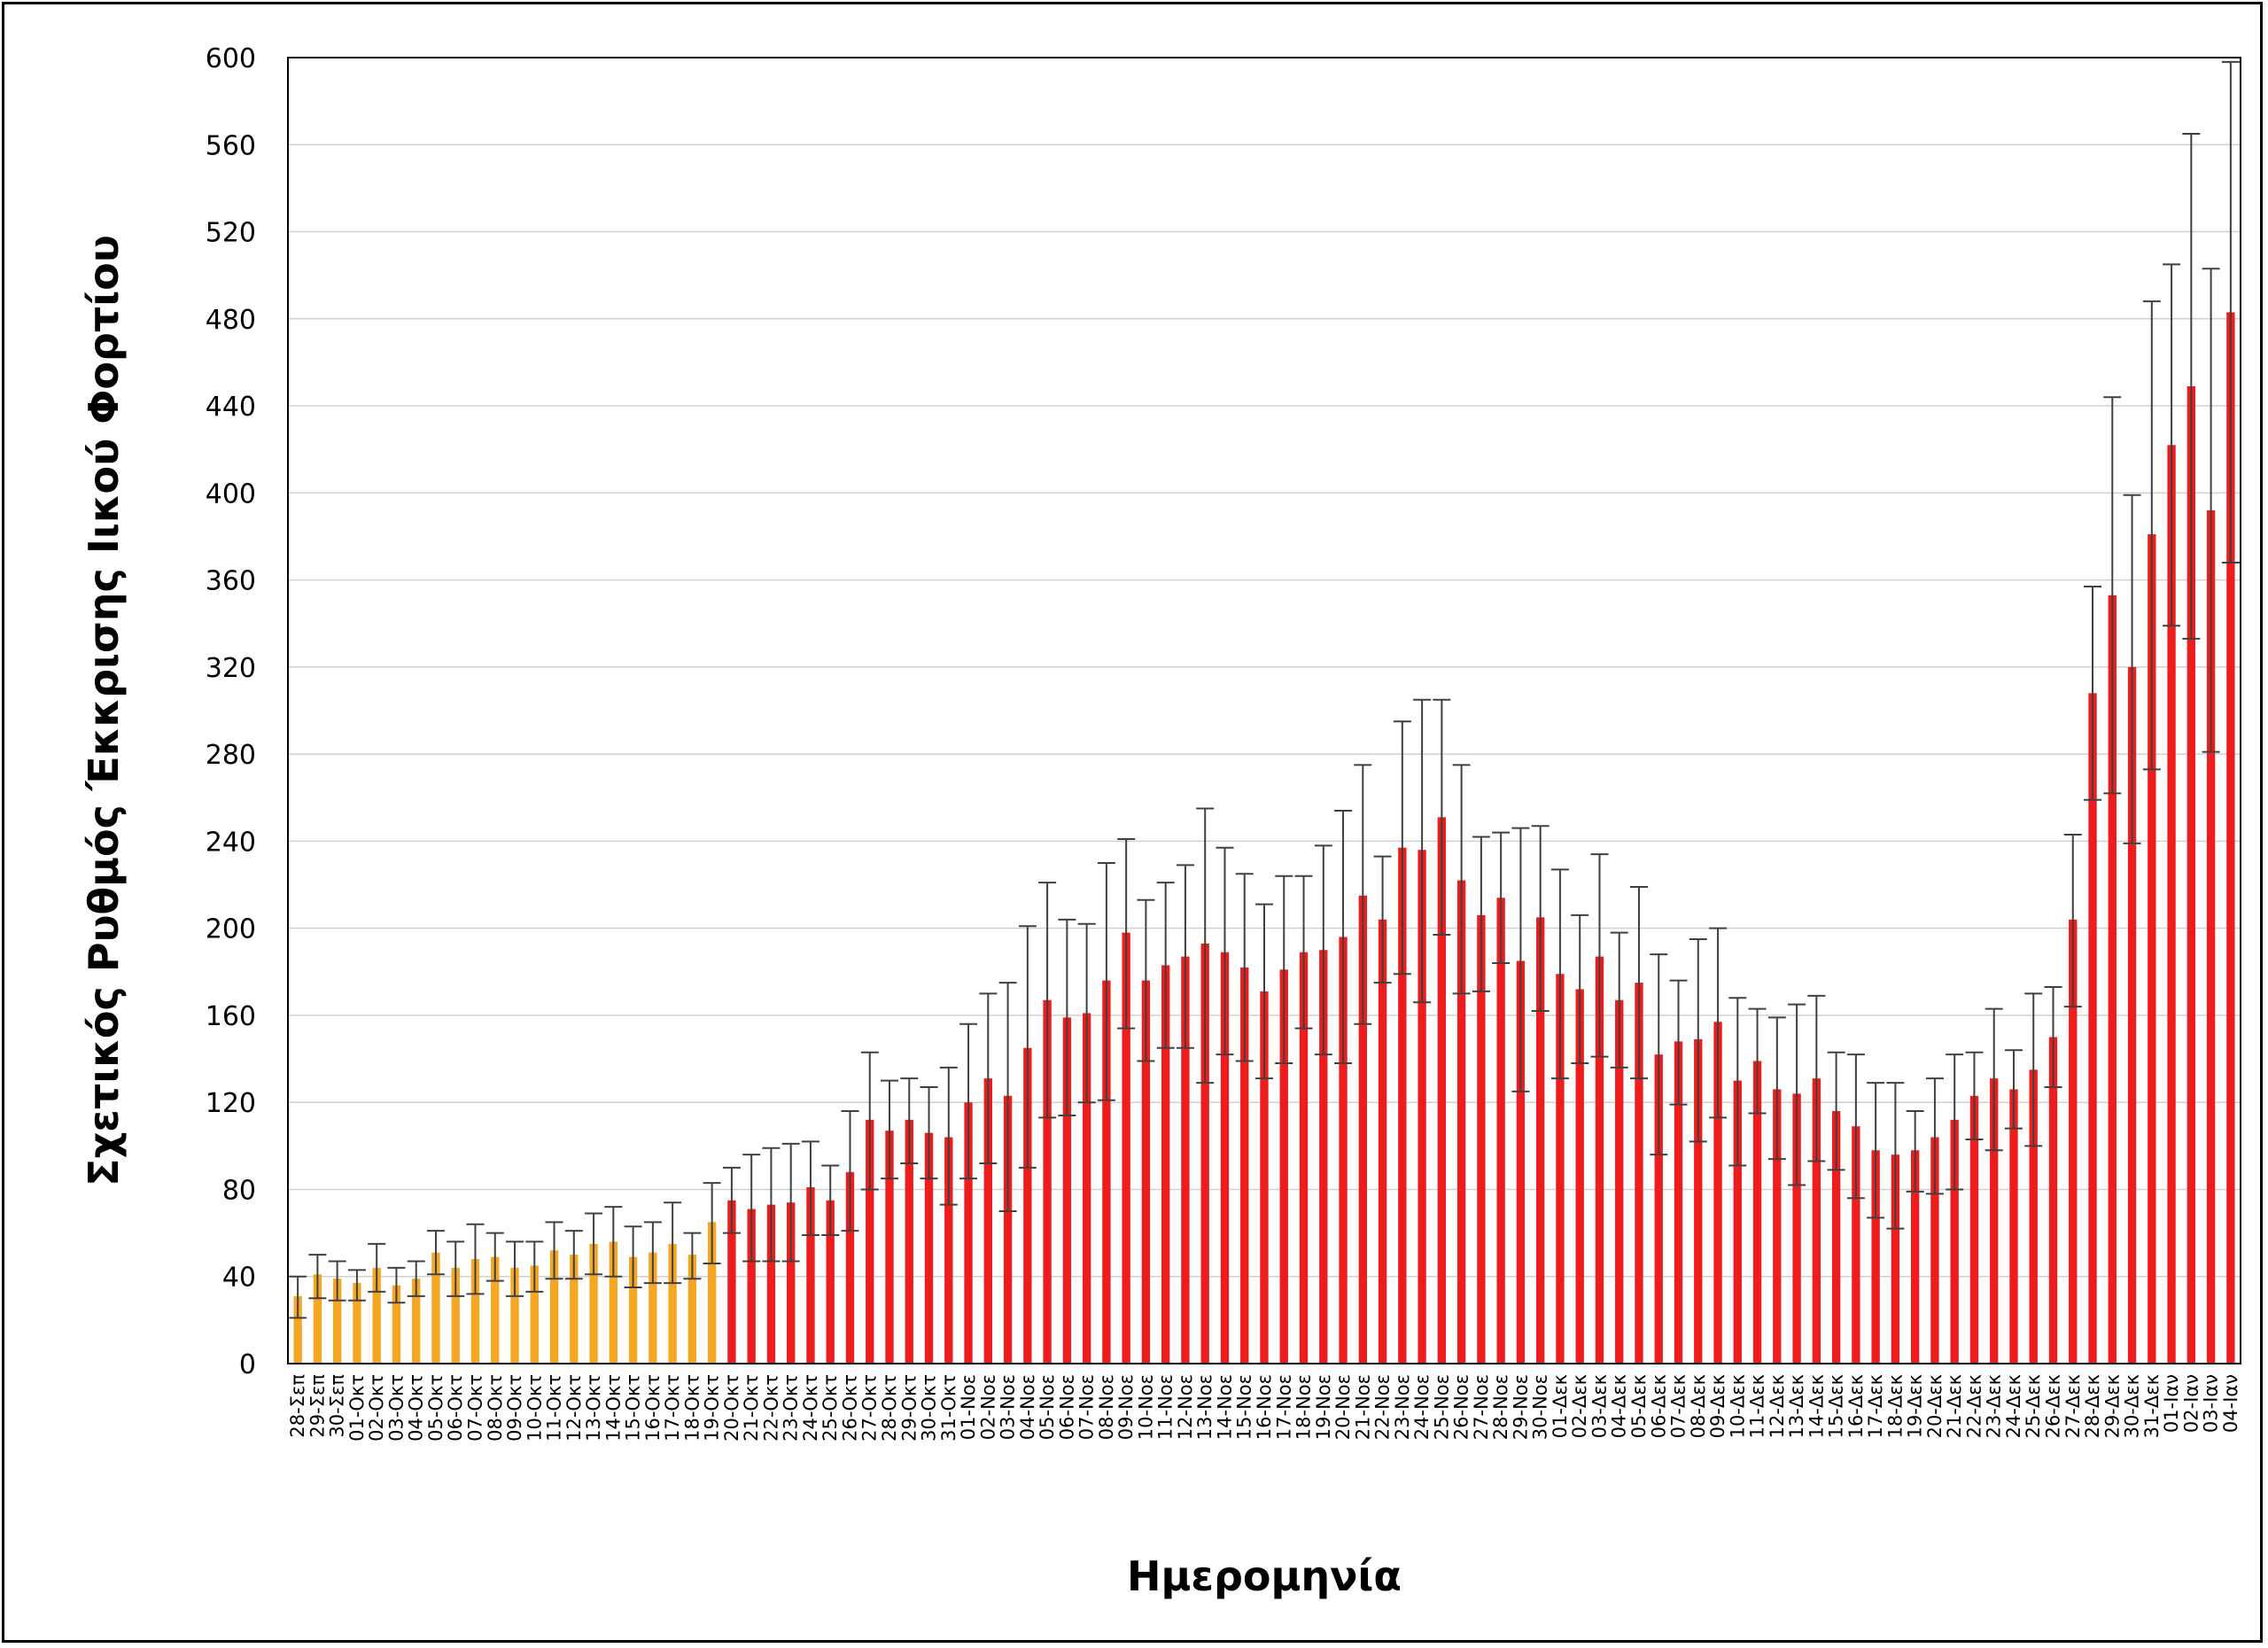 The image size is (2268, 1648). What do you see at coordinates (1915, 1406) in the screenshot?
I see `x-tick-label: 19-Δεκ` at bounding box center [1915, 1406].